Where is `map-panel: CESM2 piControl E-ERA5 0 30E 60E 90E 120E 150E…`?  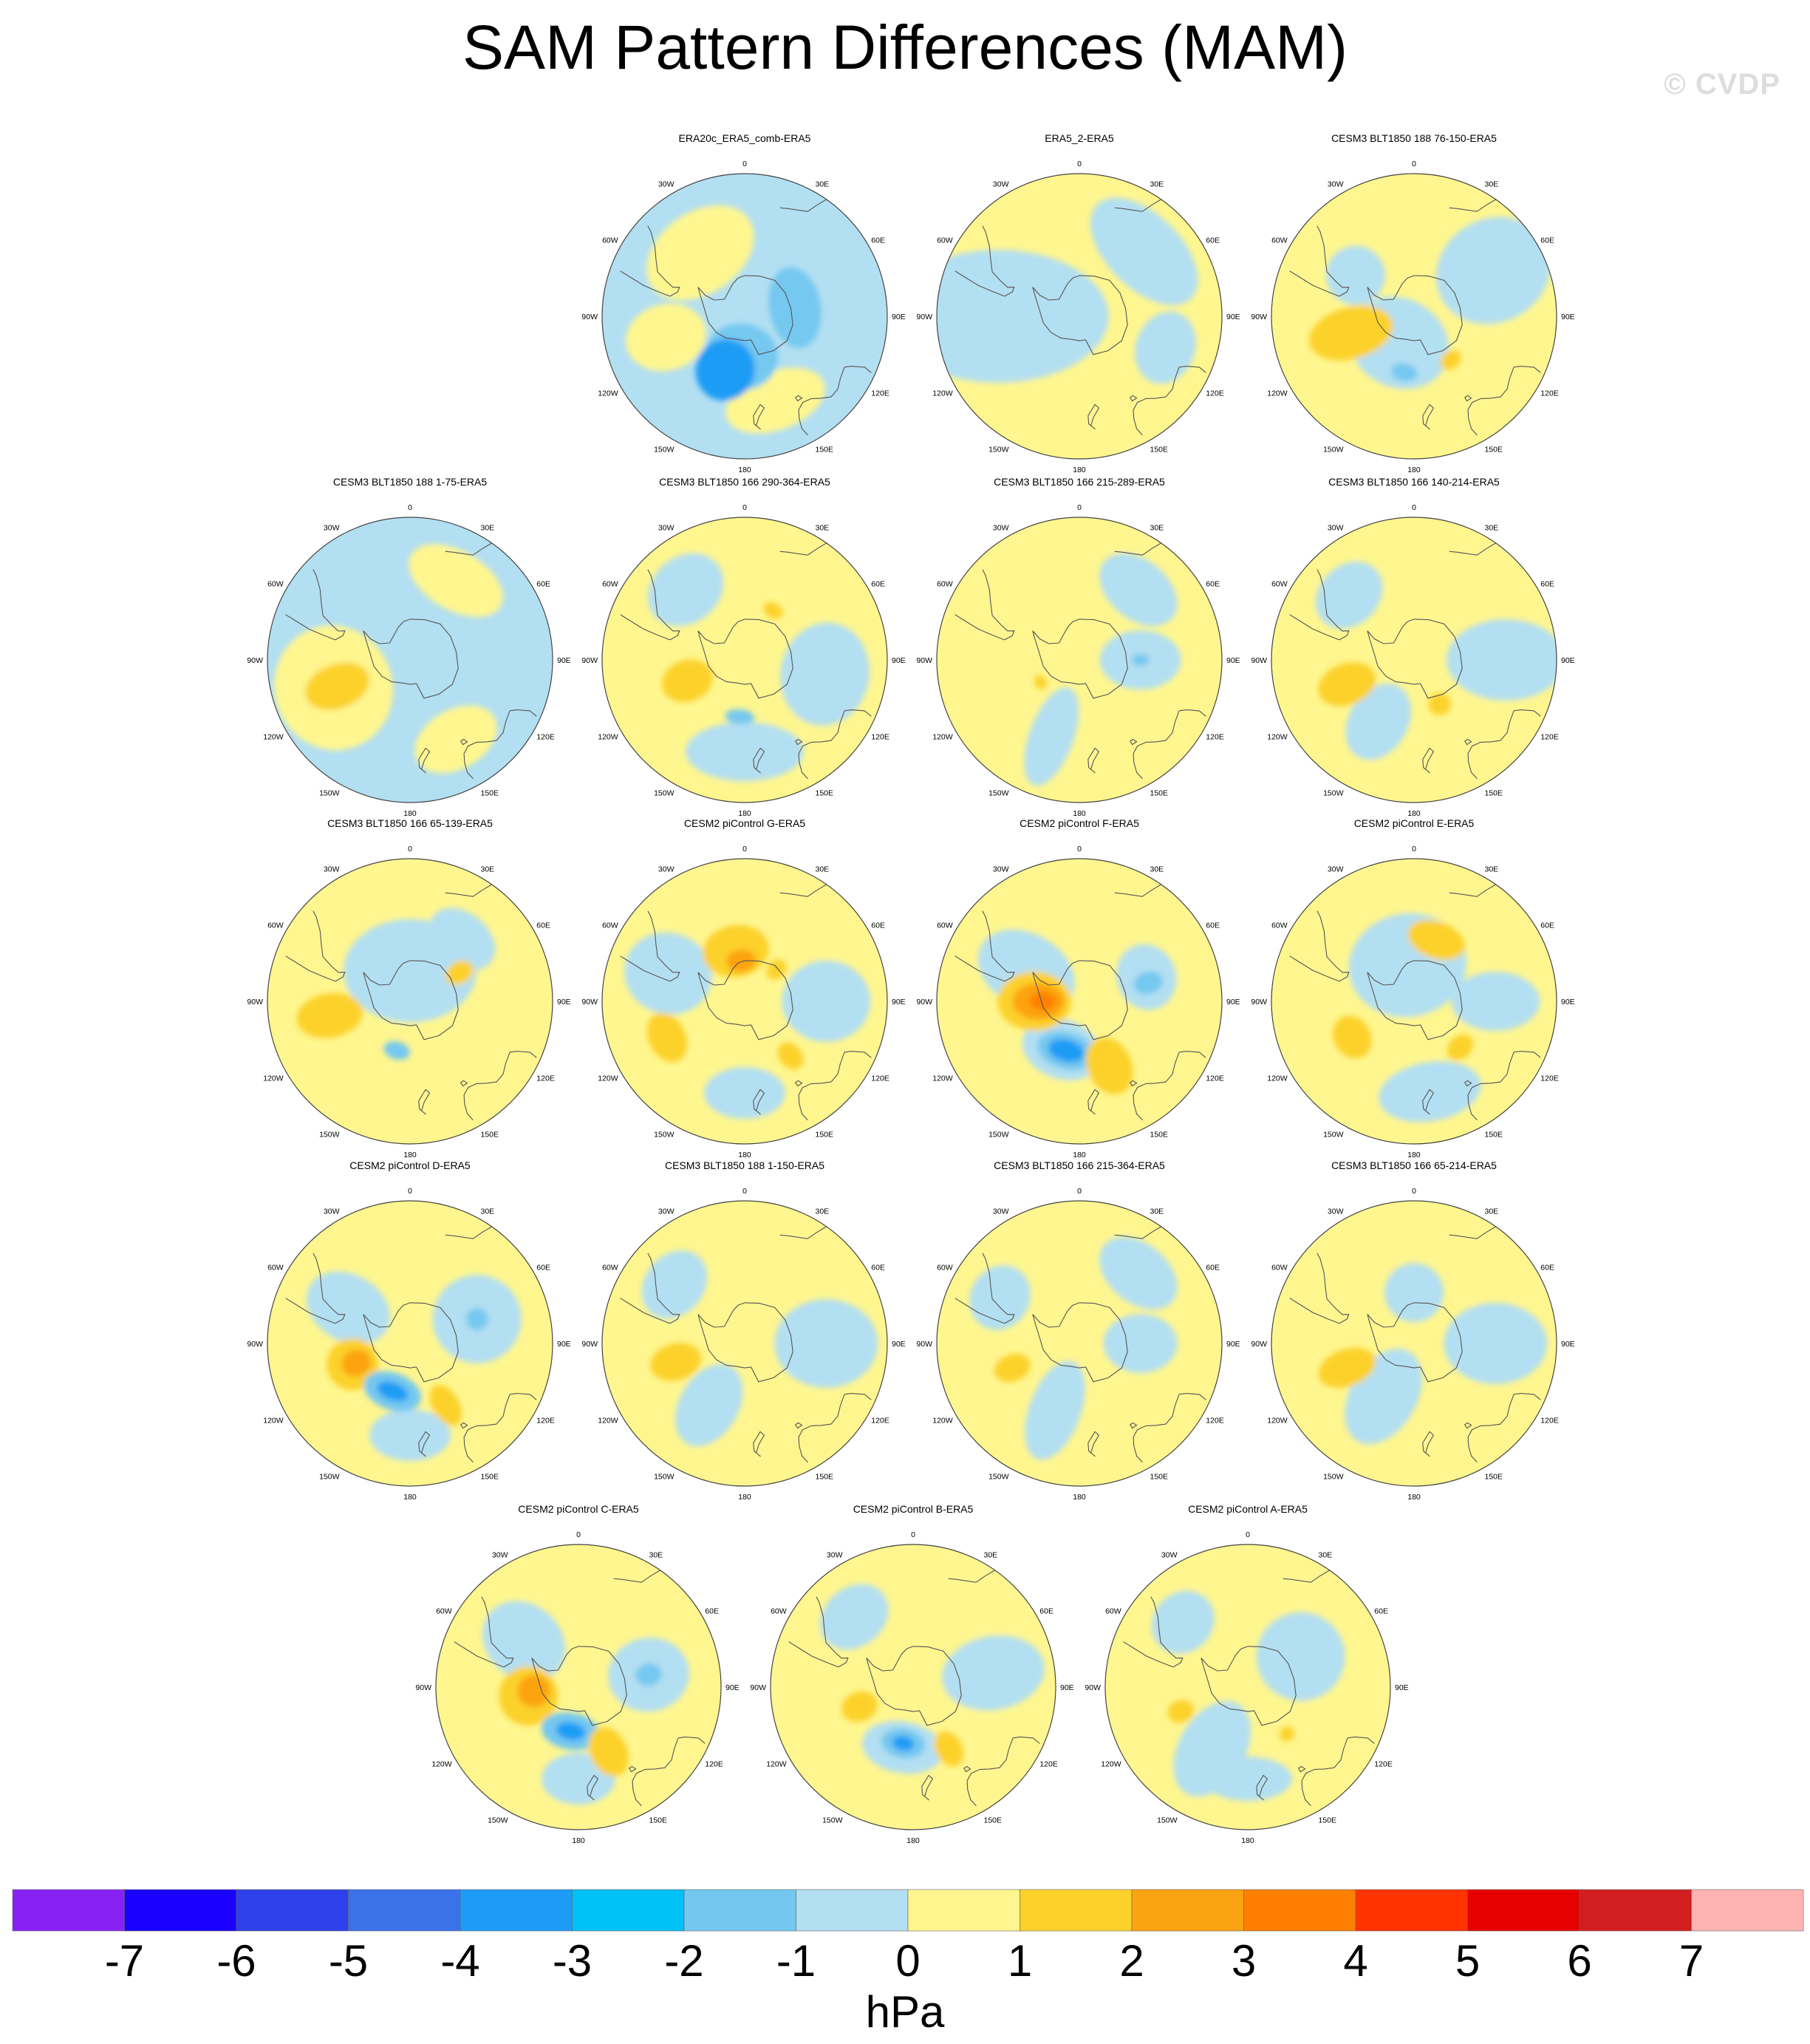 map-panel: CESM2 piControl E-ERA5 0 30E 60E 90E 120E 150E… is located at coordinates (1414, 991).